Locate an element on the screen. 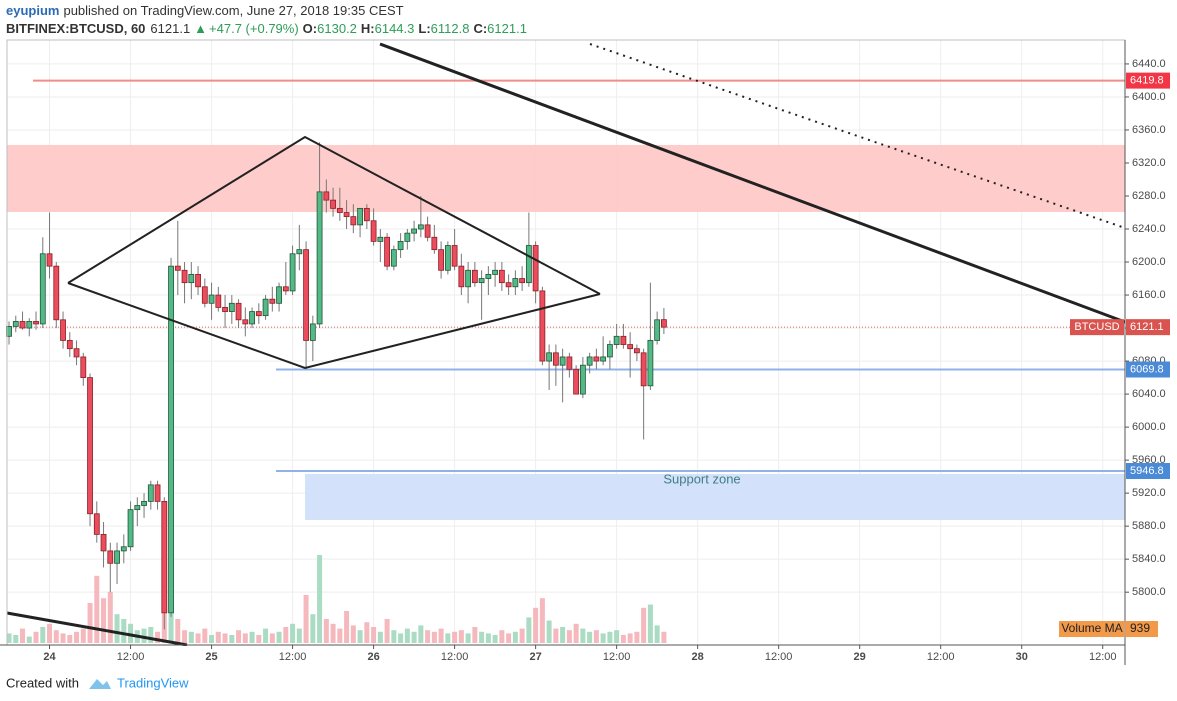 The height and width of the screenshot is (701, 1177). low-value: 6112.8 is located at coordinates (450, 28).